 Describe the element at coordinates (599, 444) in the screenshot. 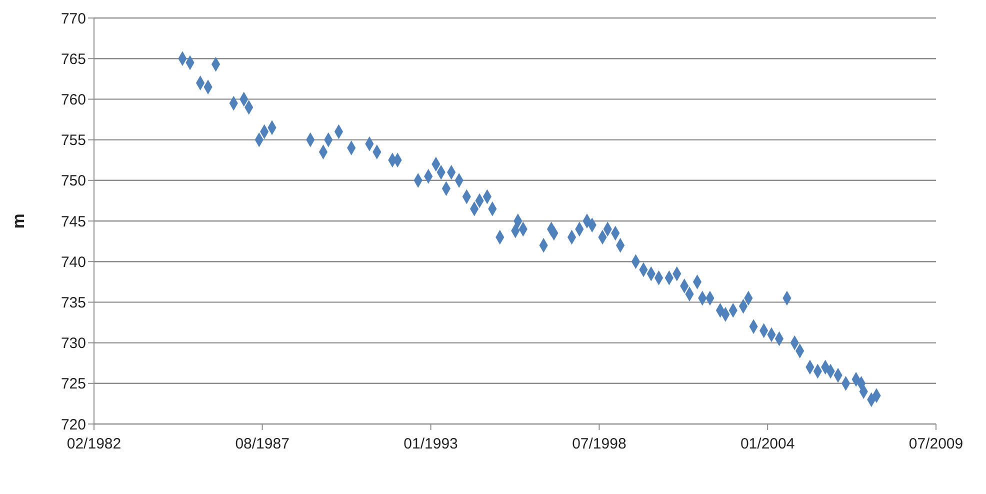

I see `x-tick-label: 07/1998` at that location.